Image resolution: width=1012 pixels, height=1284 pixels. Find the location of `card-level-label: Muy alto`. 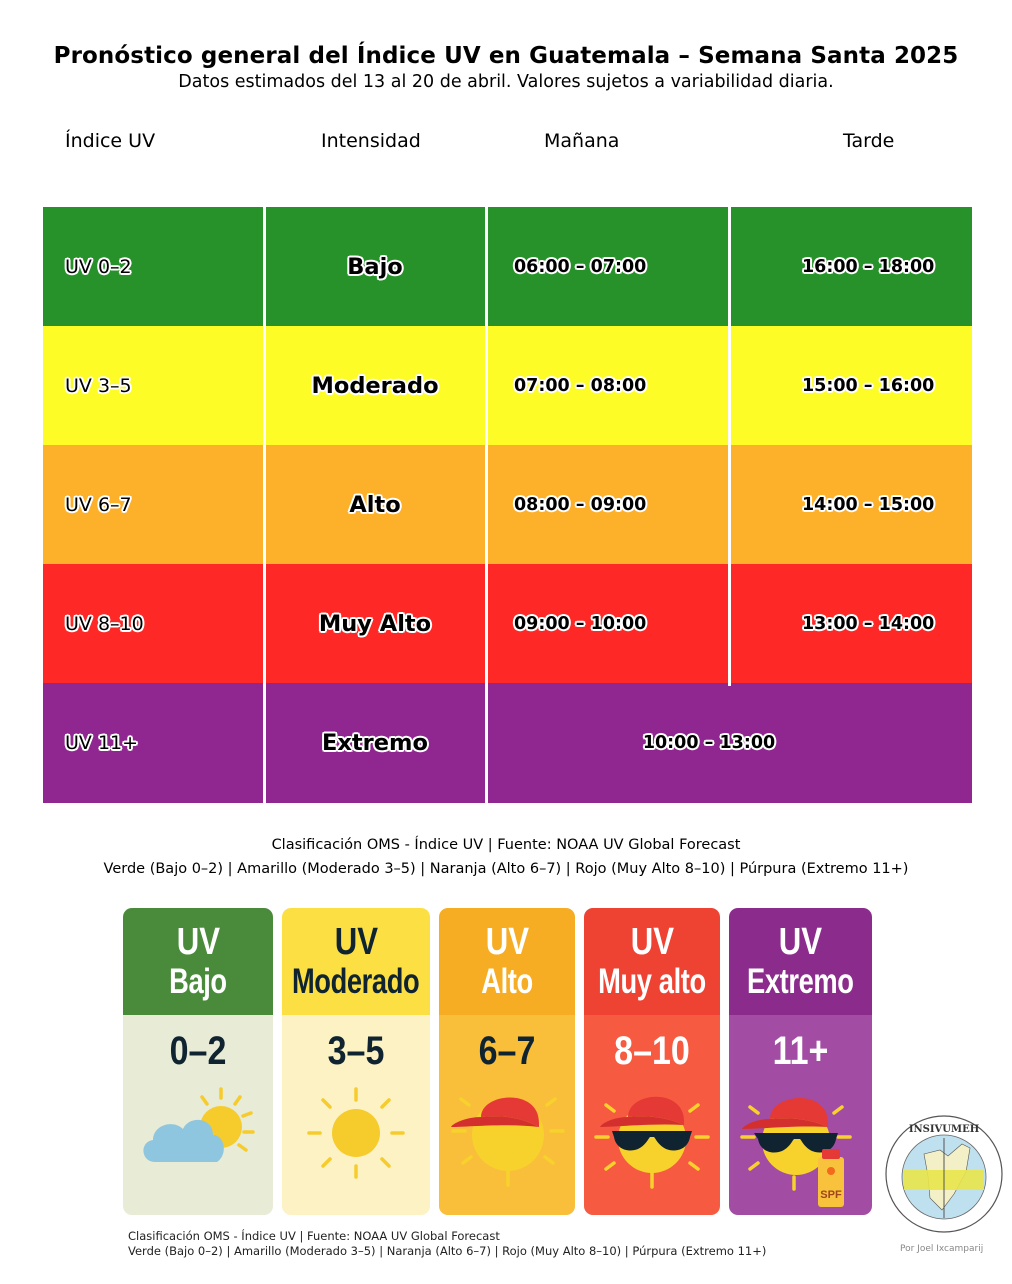

card-level-label: Muy alto is located at coordinates (652, 981).